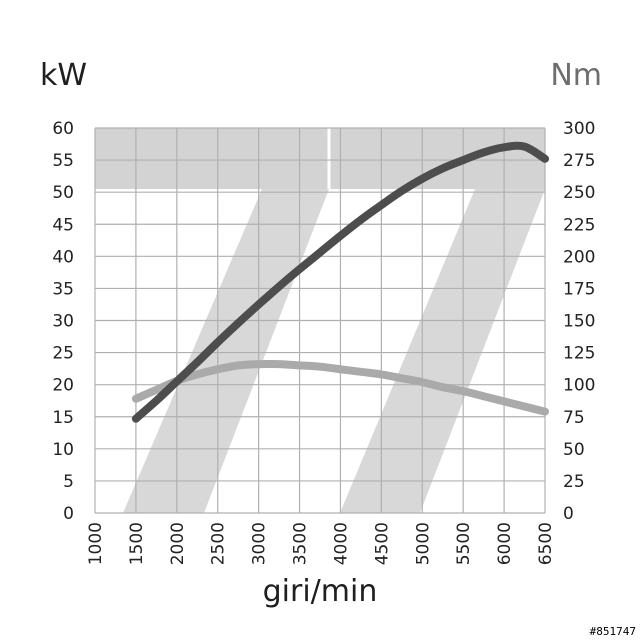 Image resolution: width=640 pixels, height=640 pixels. Describe the element at coordinates (63, 129) in the screenshot. I see `y-tick-label-left: 60` at that location.